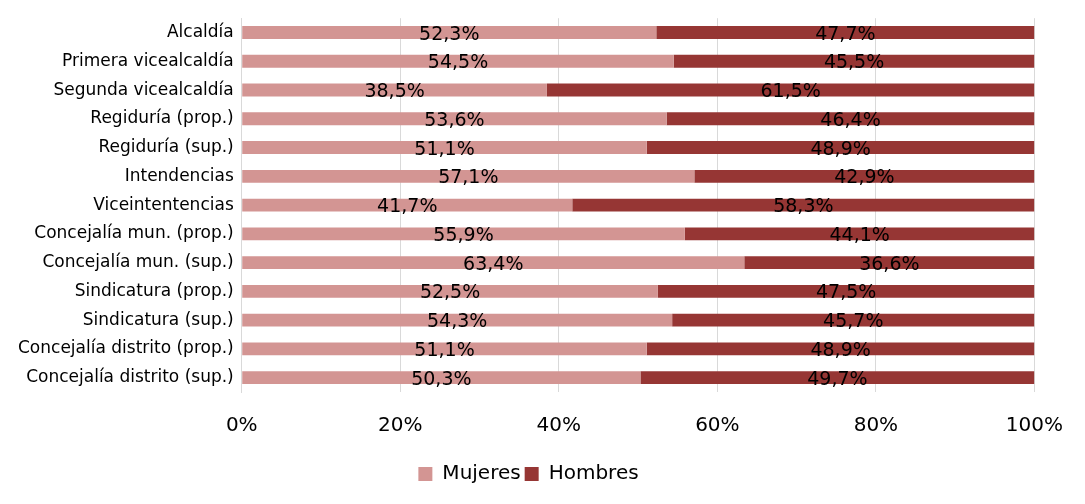  Describe the element at coordinates (134, 232) in the screenshot. I see `y-tick-label: Concejalía mun. (prop.)` at that location.